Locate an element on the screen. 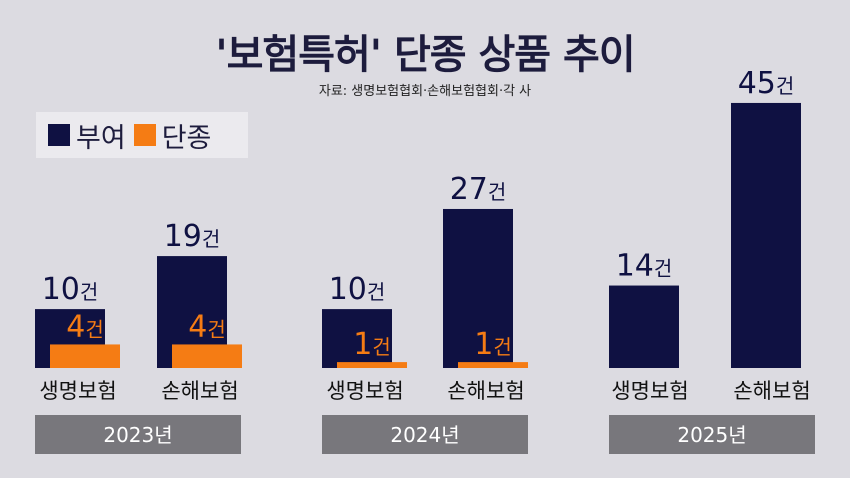 The width and height of the screenshot is (850, 478). legend-label-grant: 부여 is located at coordinates (101, 138).